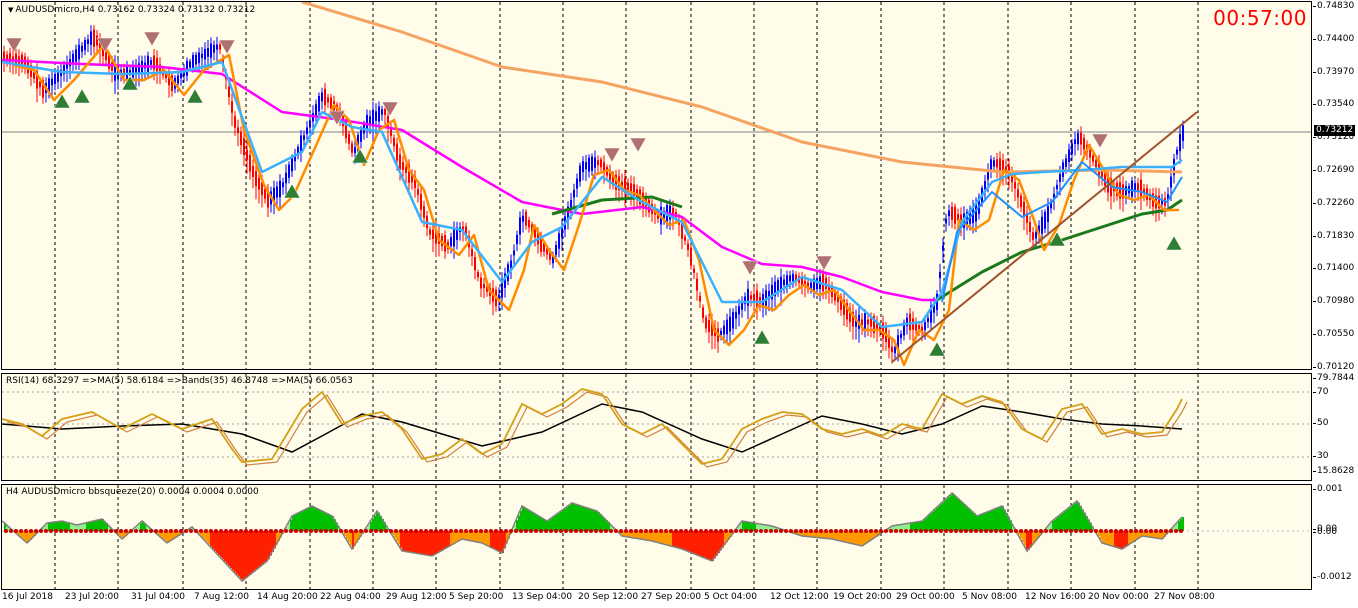 The height and width of the screenshot is (608, 1358). Describe the element at coordinates (287, 597) in the screenshot. I see `time-label: 14 Aug 20:00` at that location.